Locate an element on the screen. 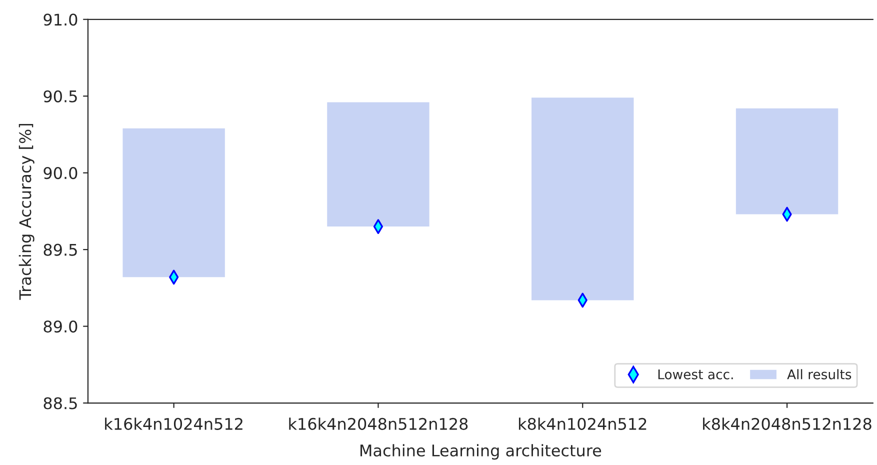  y-tick-label: 90.5 is located at coordinates (60, 96).